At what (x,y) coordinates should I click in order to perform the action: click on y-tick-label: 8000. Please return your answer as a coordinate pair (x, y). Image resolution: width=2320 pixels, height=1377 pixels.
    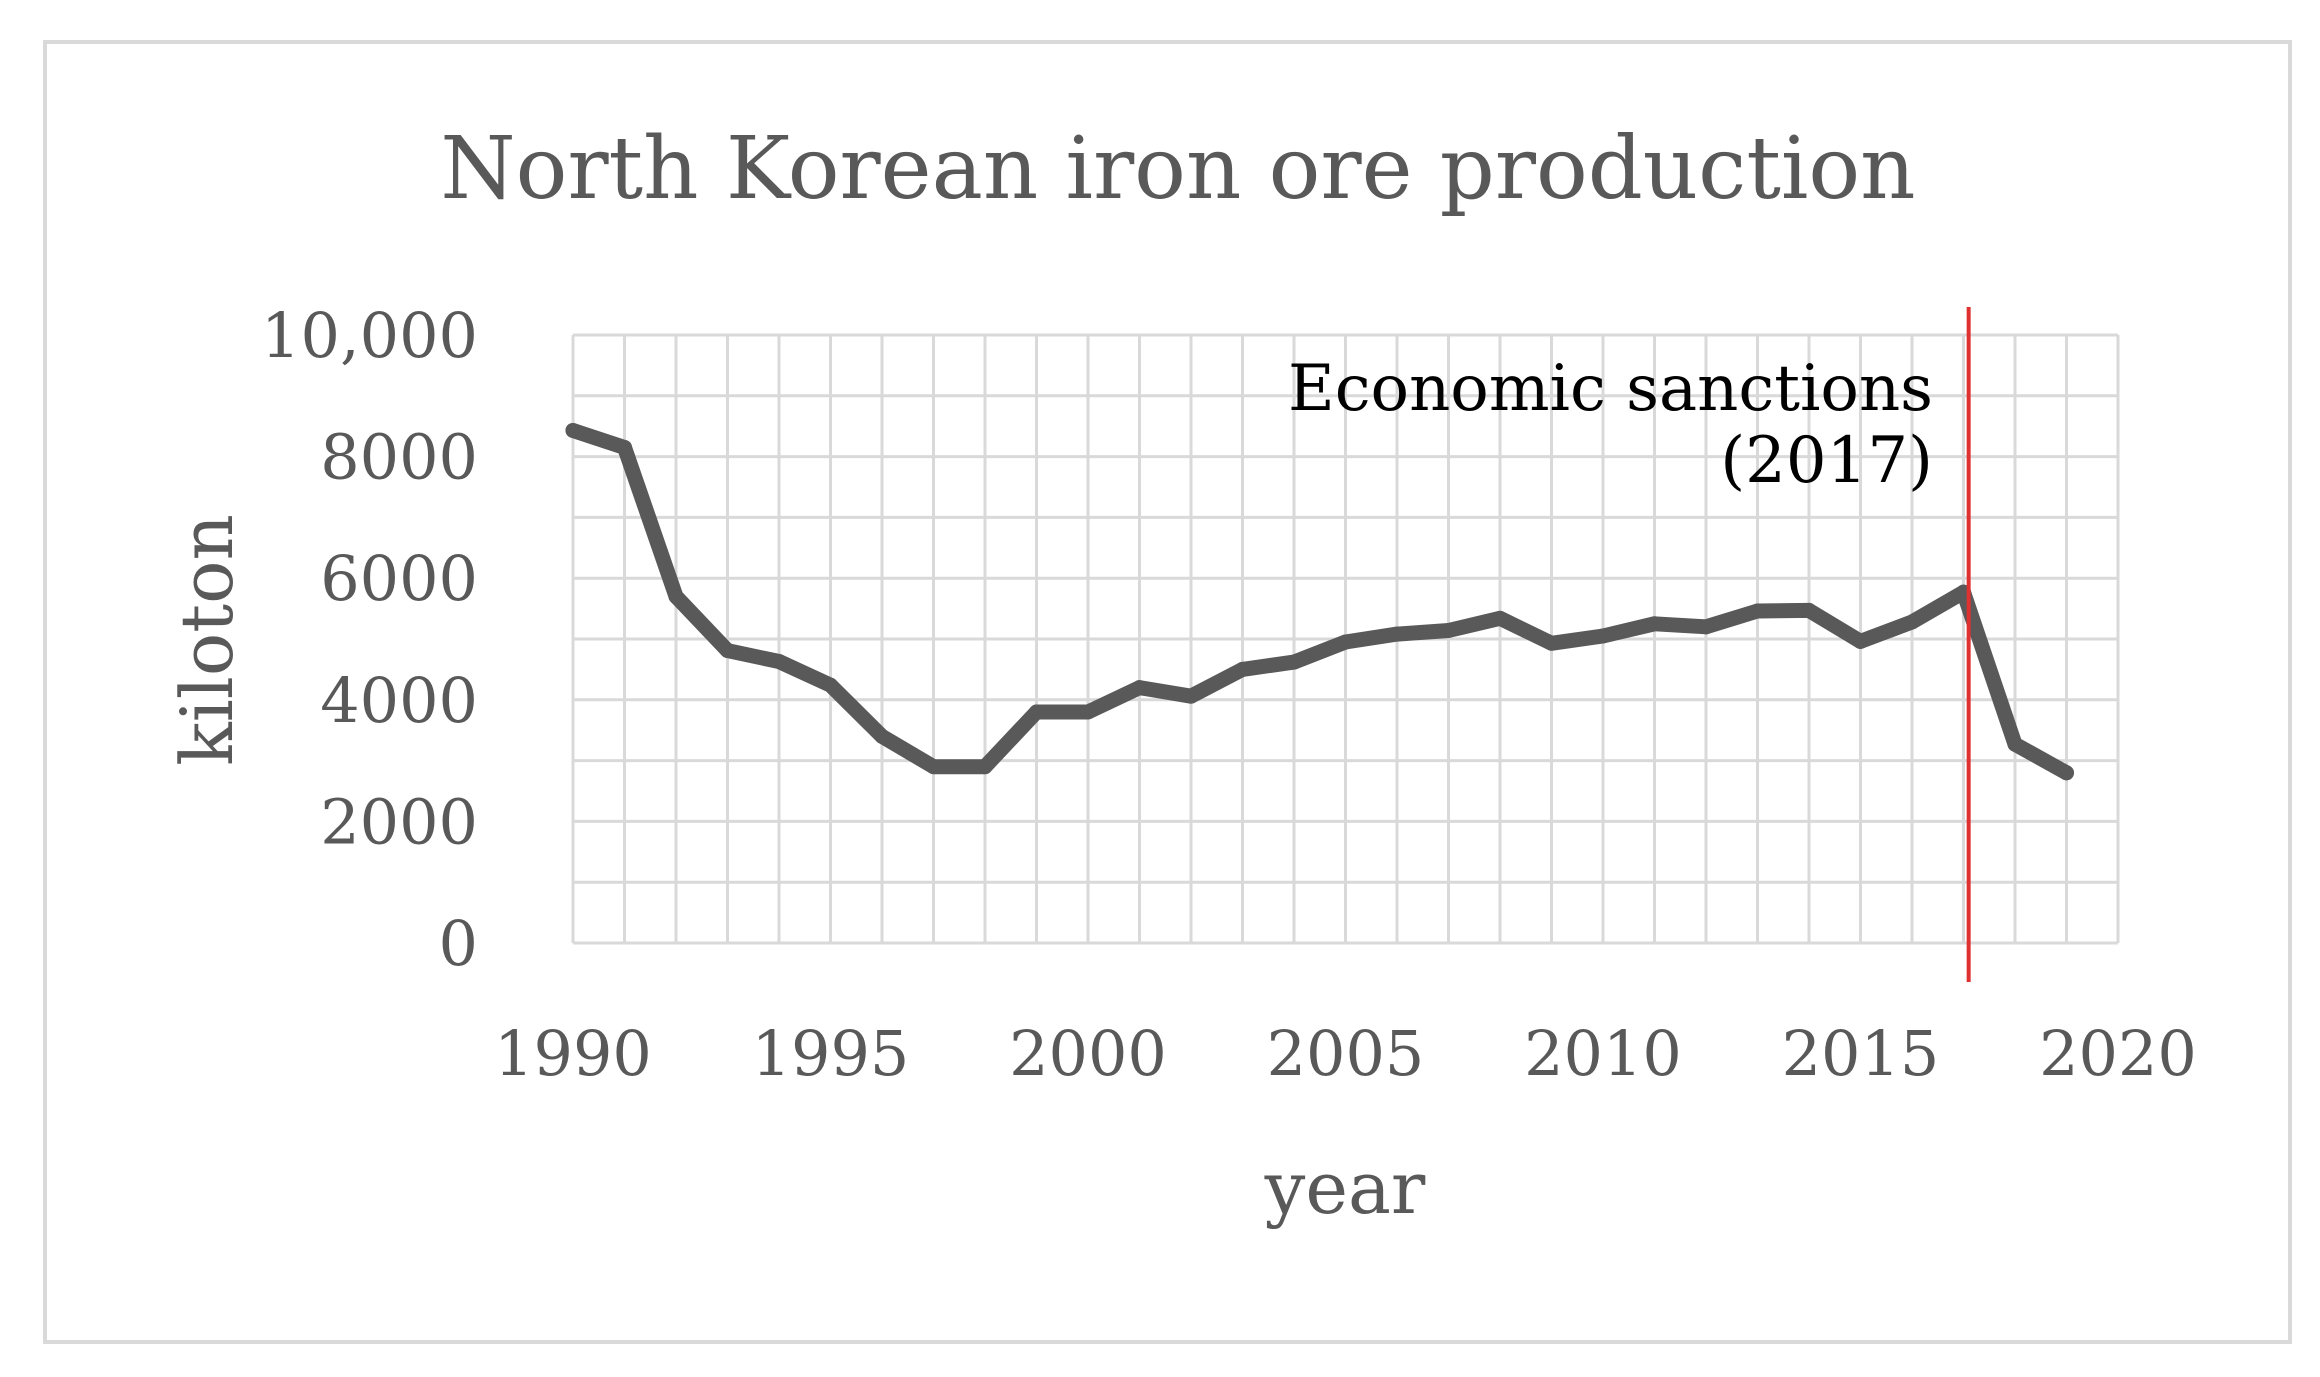
    Looking at the image, I should click on (399, 457).